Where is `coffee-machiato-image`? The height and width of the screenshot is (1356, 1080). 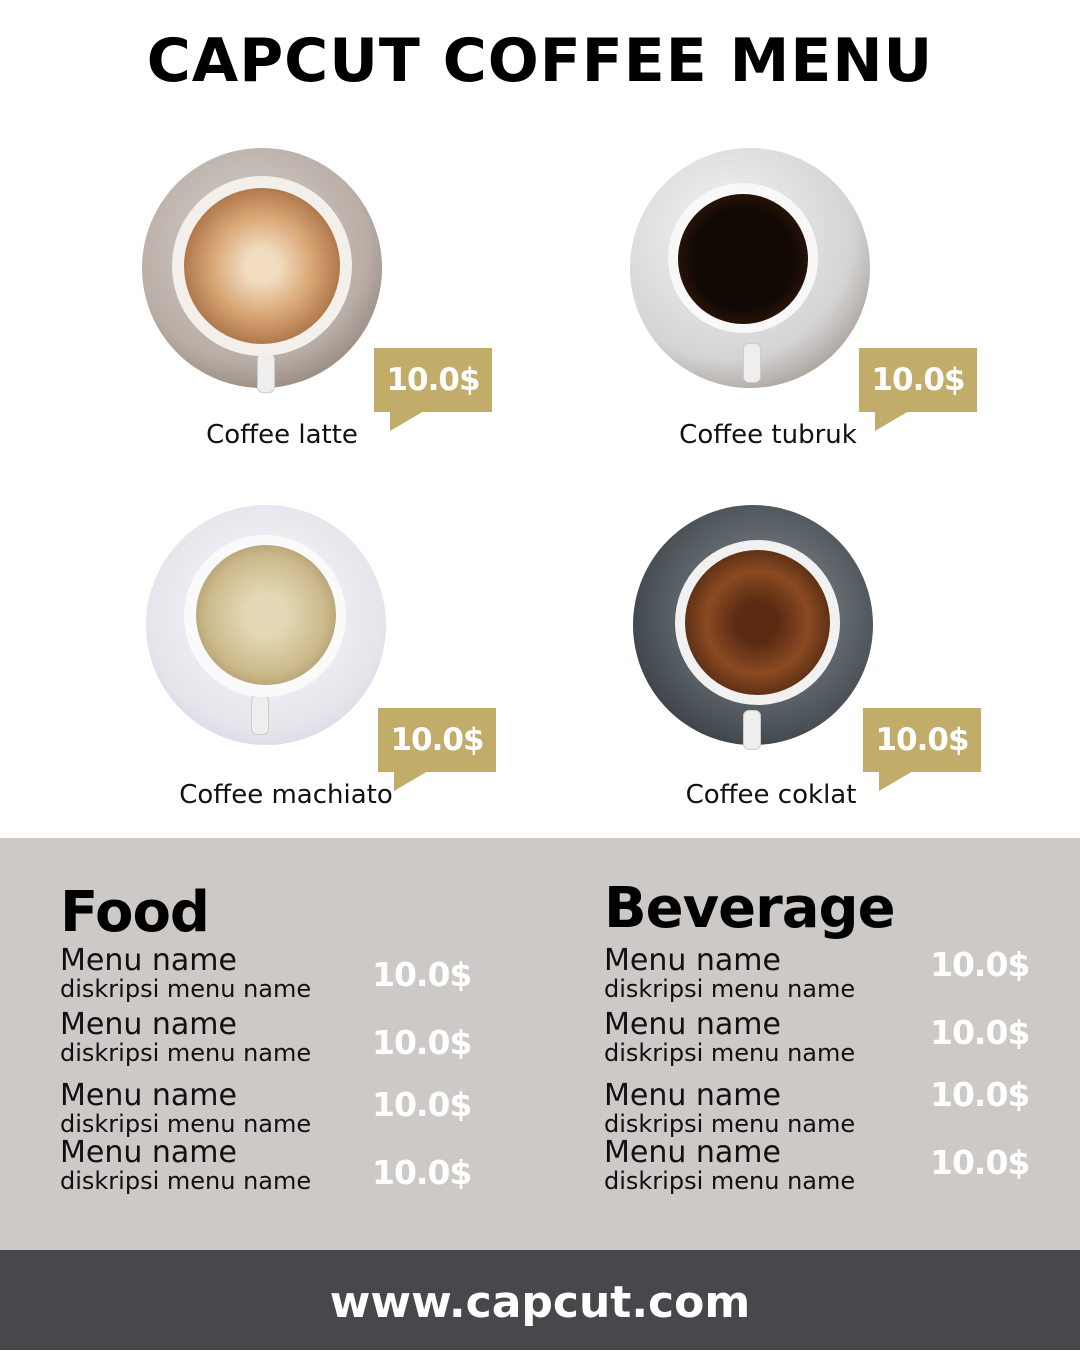 coffee-machiato-image is located at coordinates (266, 625).